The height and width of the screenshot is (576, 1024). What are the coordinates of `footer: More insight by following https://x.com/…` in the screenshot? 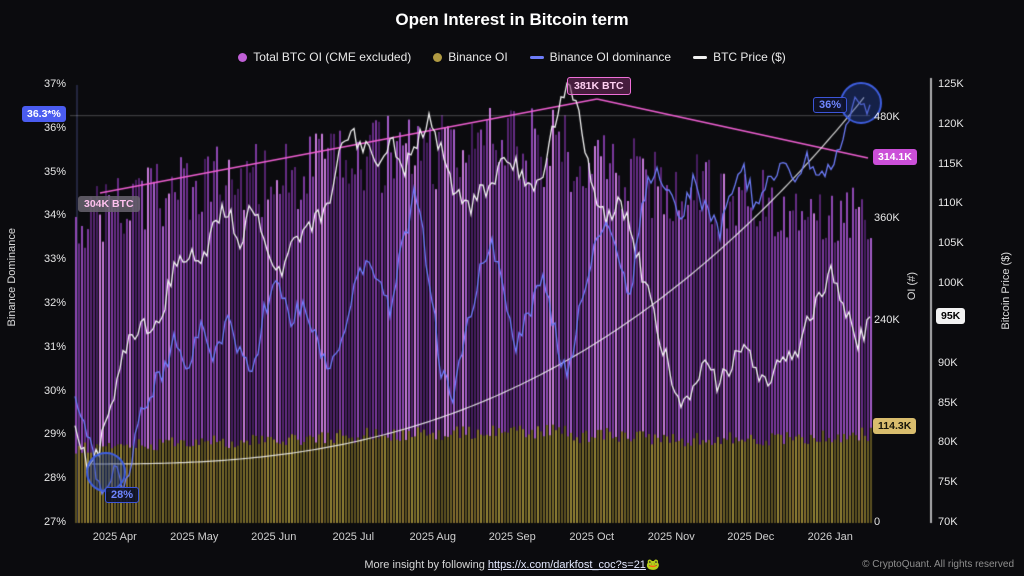 It's located at (512, 564).